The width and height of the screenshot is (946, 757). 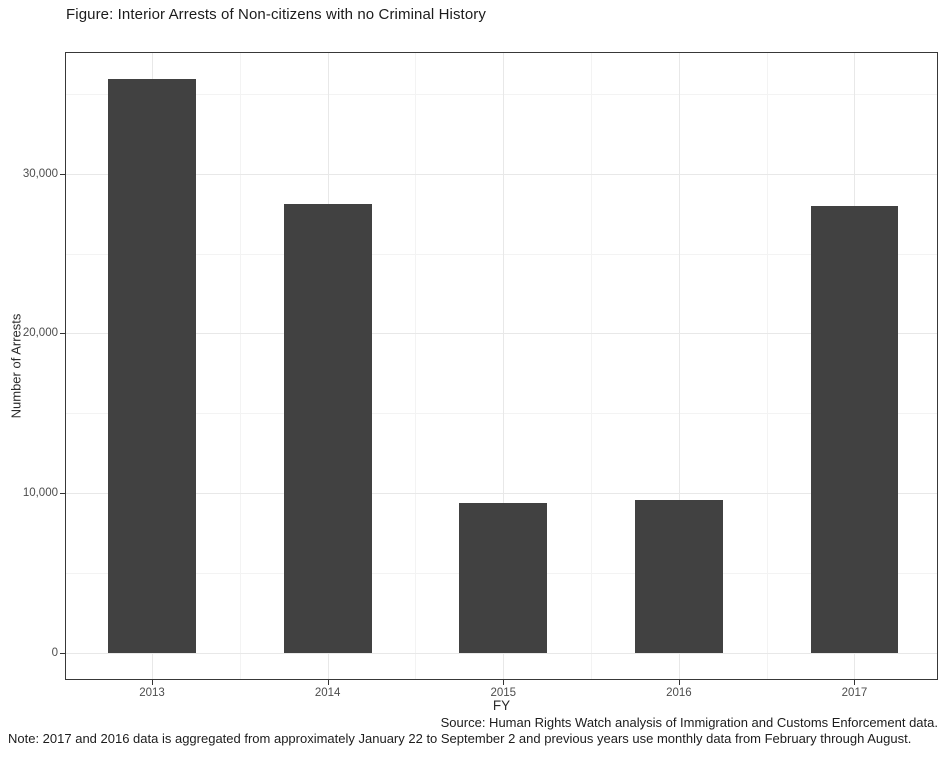 What do you see at coordinates (40, 333) in the screenshot?
I see `y-tick-label: 20,000` at bounding box center [40, 333].